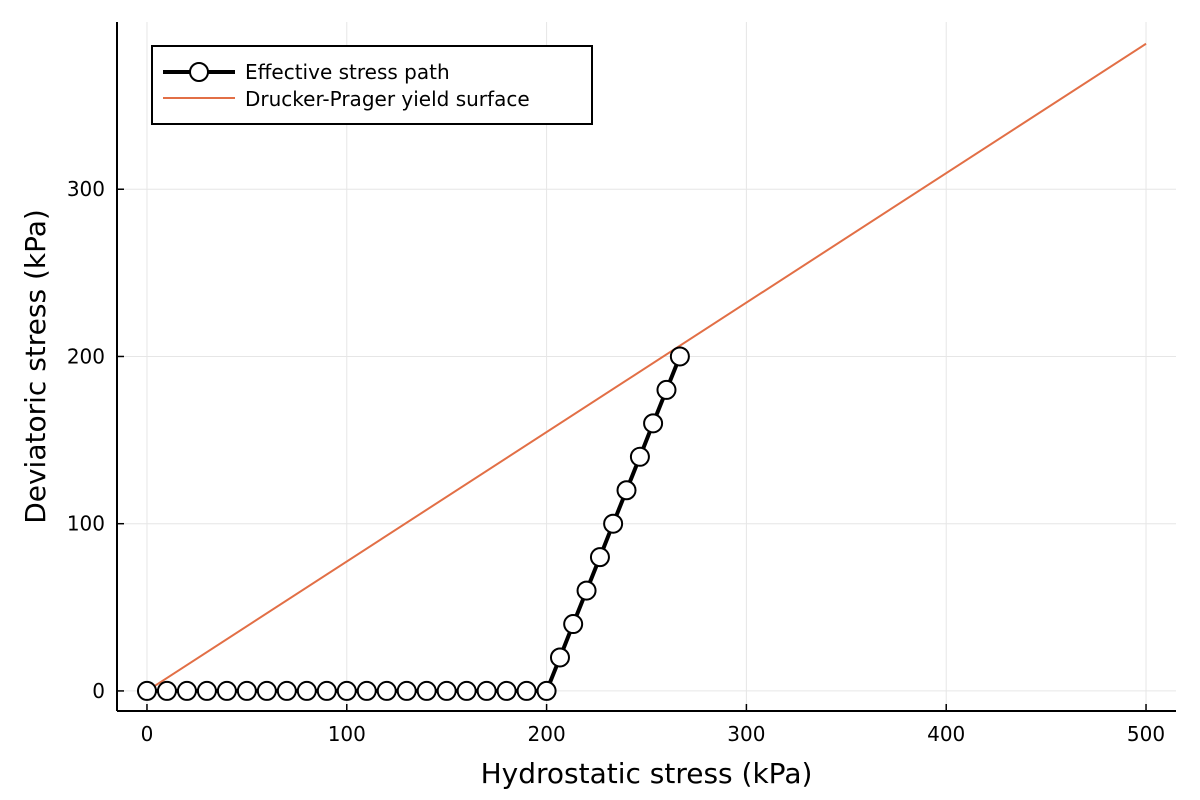 This screenshot has height=800, width=1200. I want to click on y-tick-label: 200, so click(86, 356).